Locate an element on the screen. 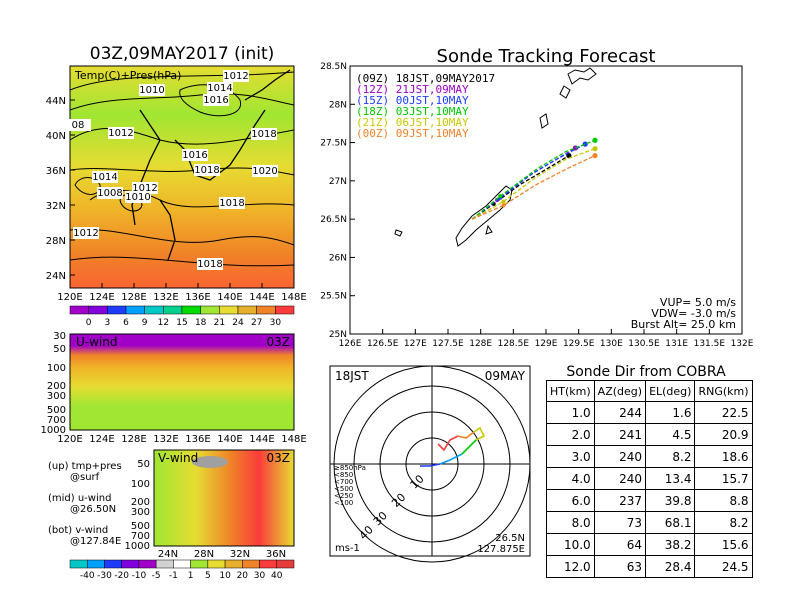 The image size is (792, 612). map-lat-ticks: 44N 40N 36N 32N 28N 24N is located at coordinates (60, 189).